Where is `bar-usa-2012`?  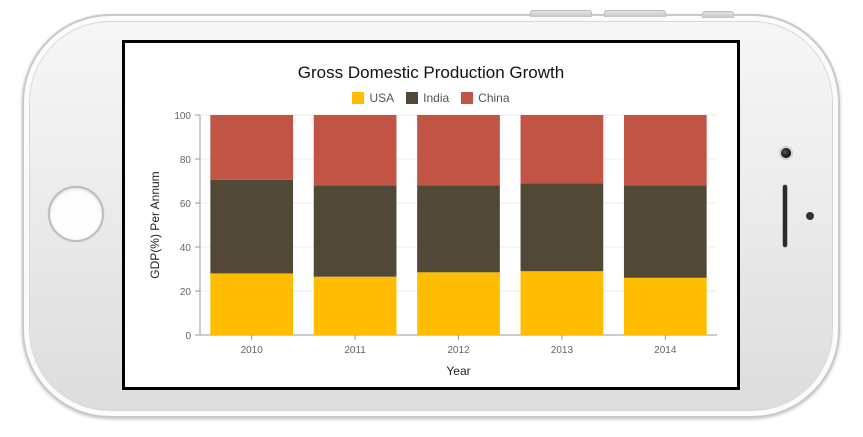
bar-usa-2012 is located at coordinates (458, 303).